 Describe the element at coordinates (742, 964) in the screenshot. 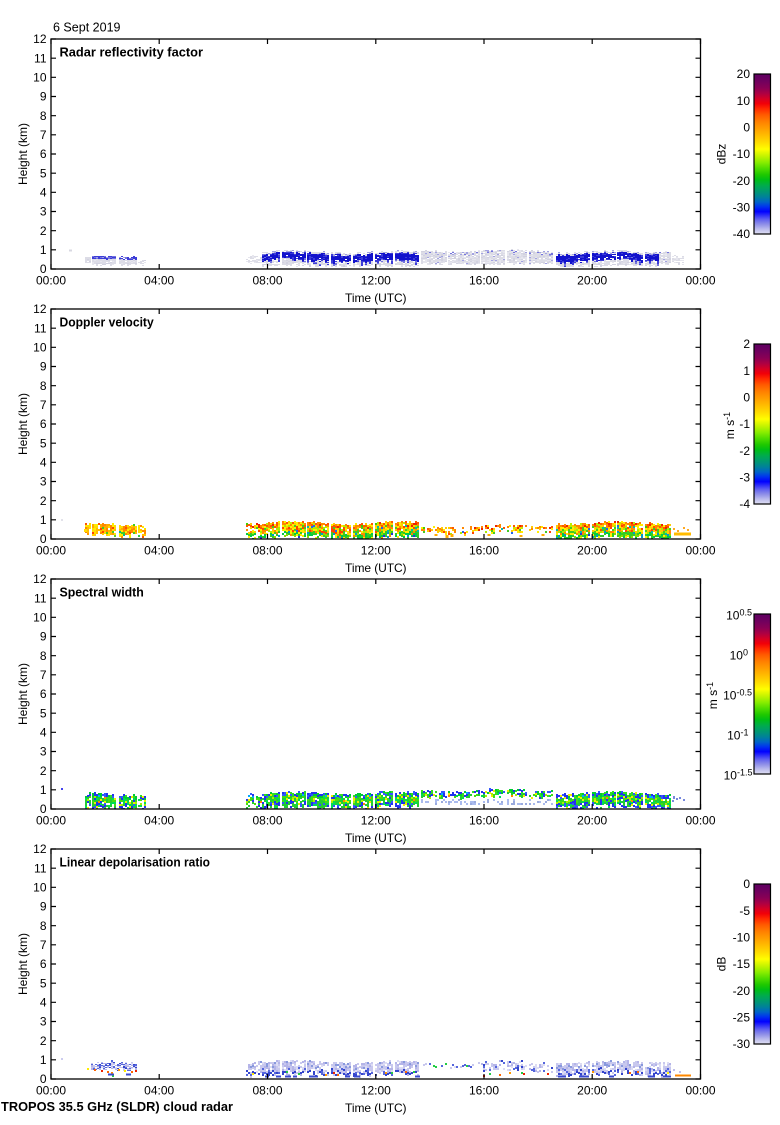

I see `svg-text: -15` at that location.